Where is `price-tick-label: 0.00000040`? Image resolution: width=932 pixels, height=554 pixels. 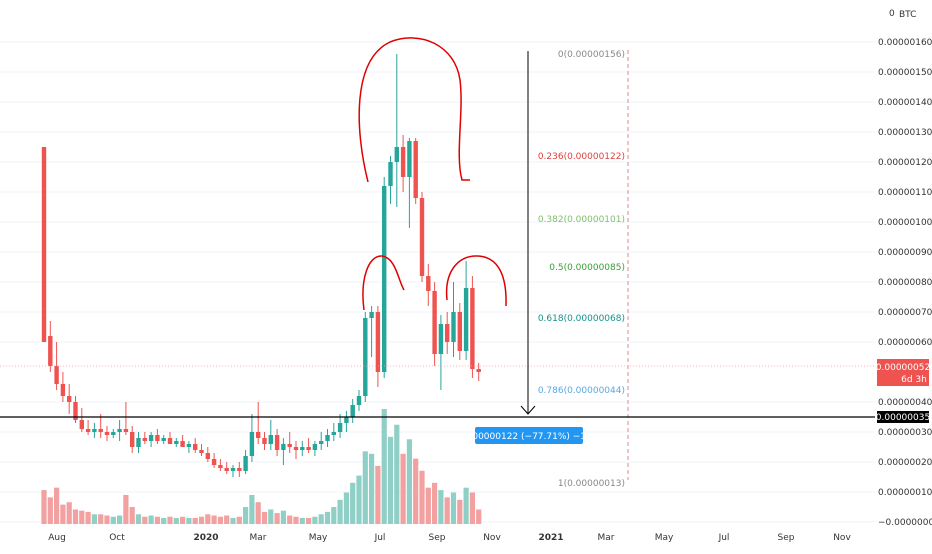 price-tick-label: 0.00000040 is located at coordinates (905, 403).